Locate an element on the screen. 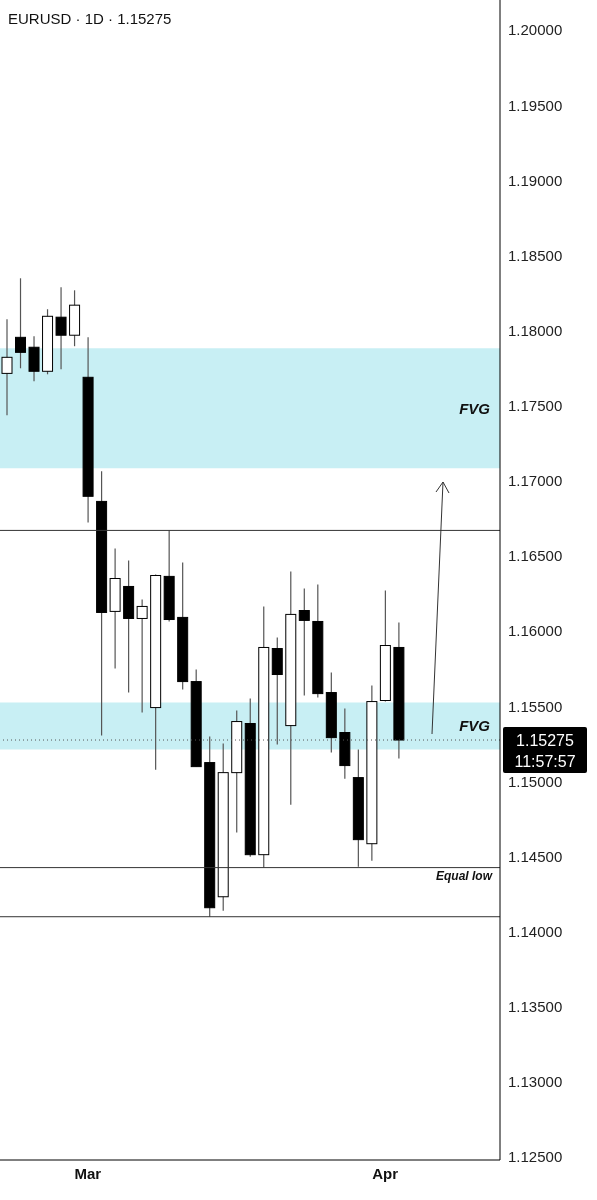  y-tick-label: 1.12500 is located at coordinates (535, 1157).